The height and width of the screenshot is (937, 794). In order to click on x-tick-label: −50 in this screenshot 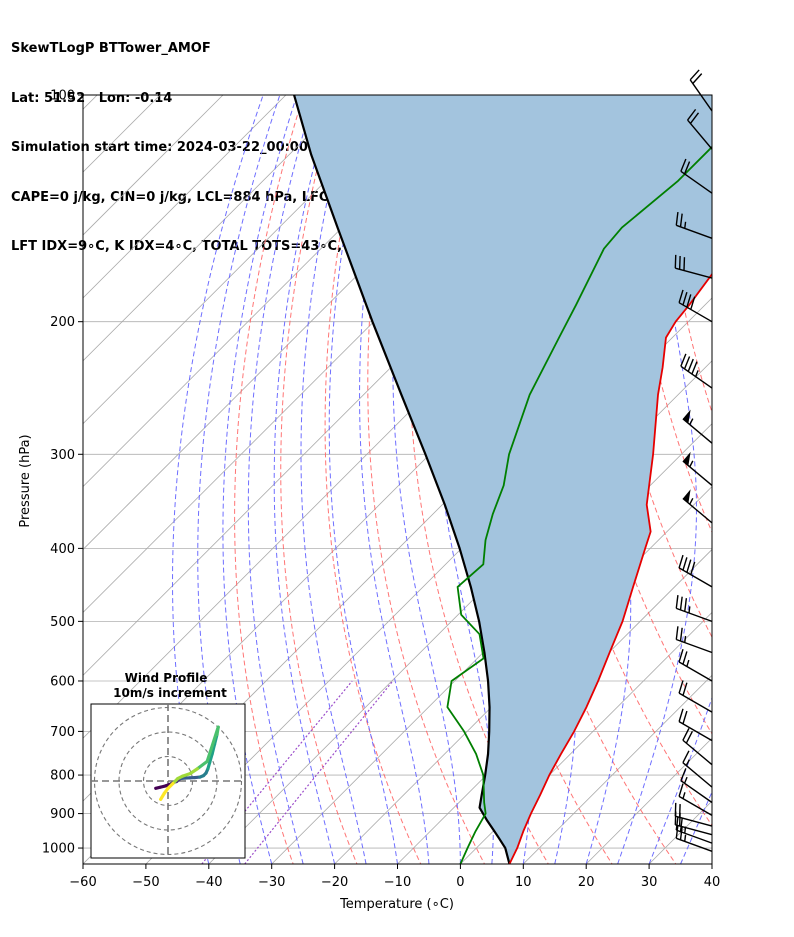, I will do `click(145, 882)`.